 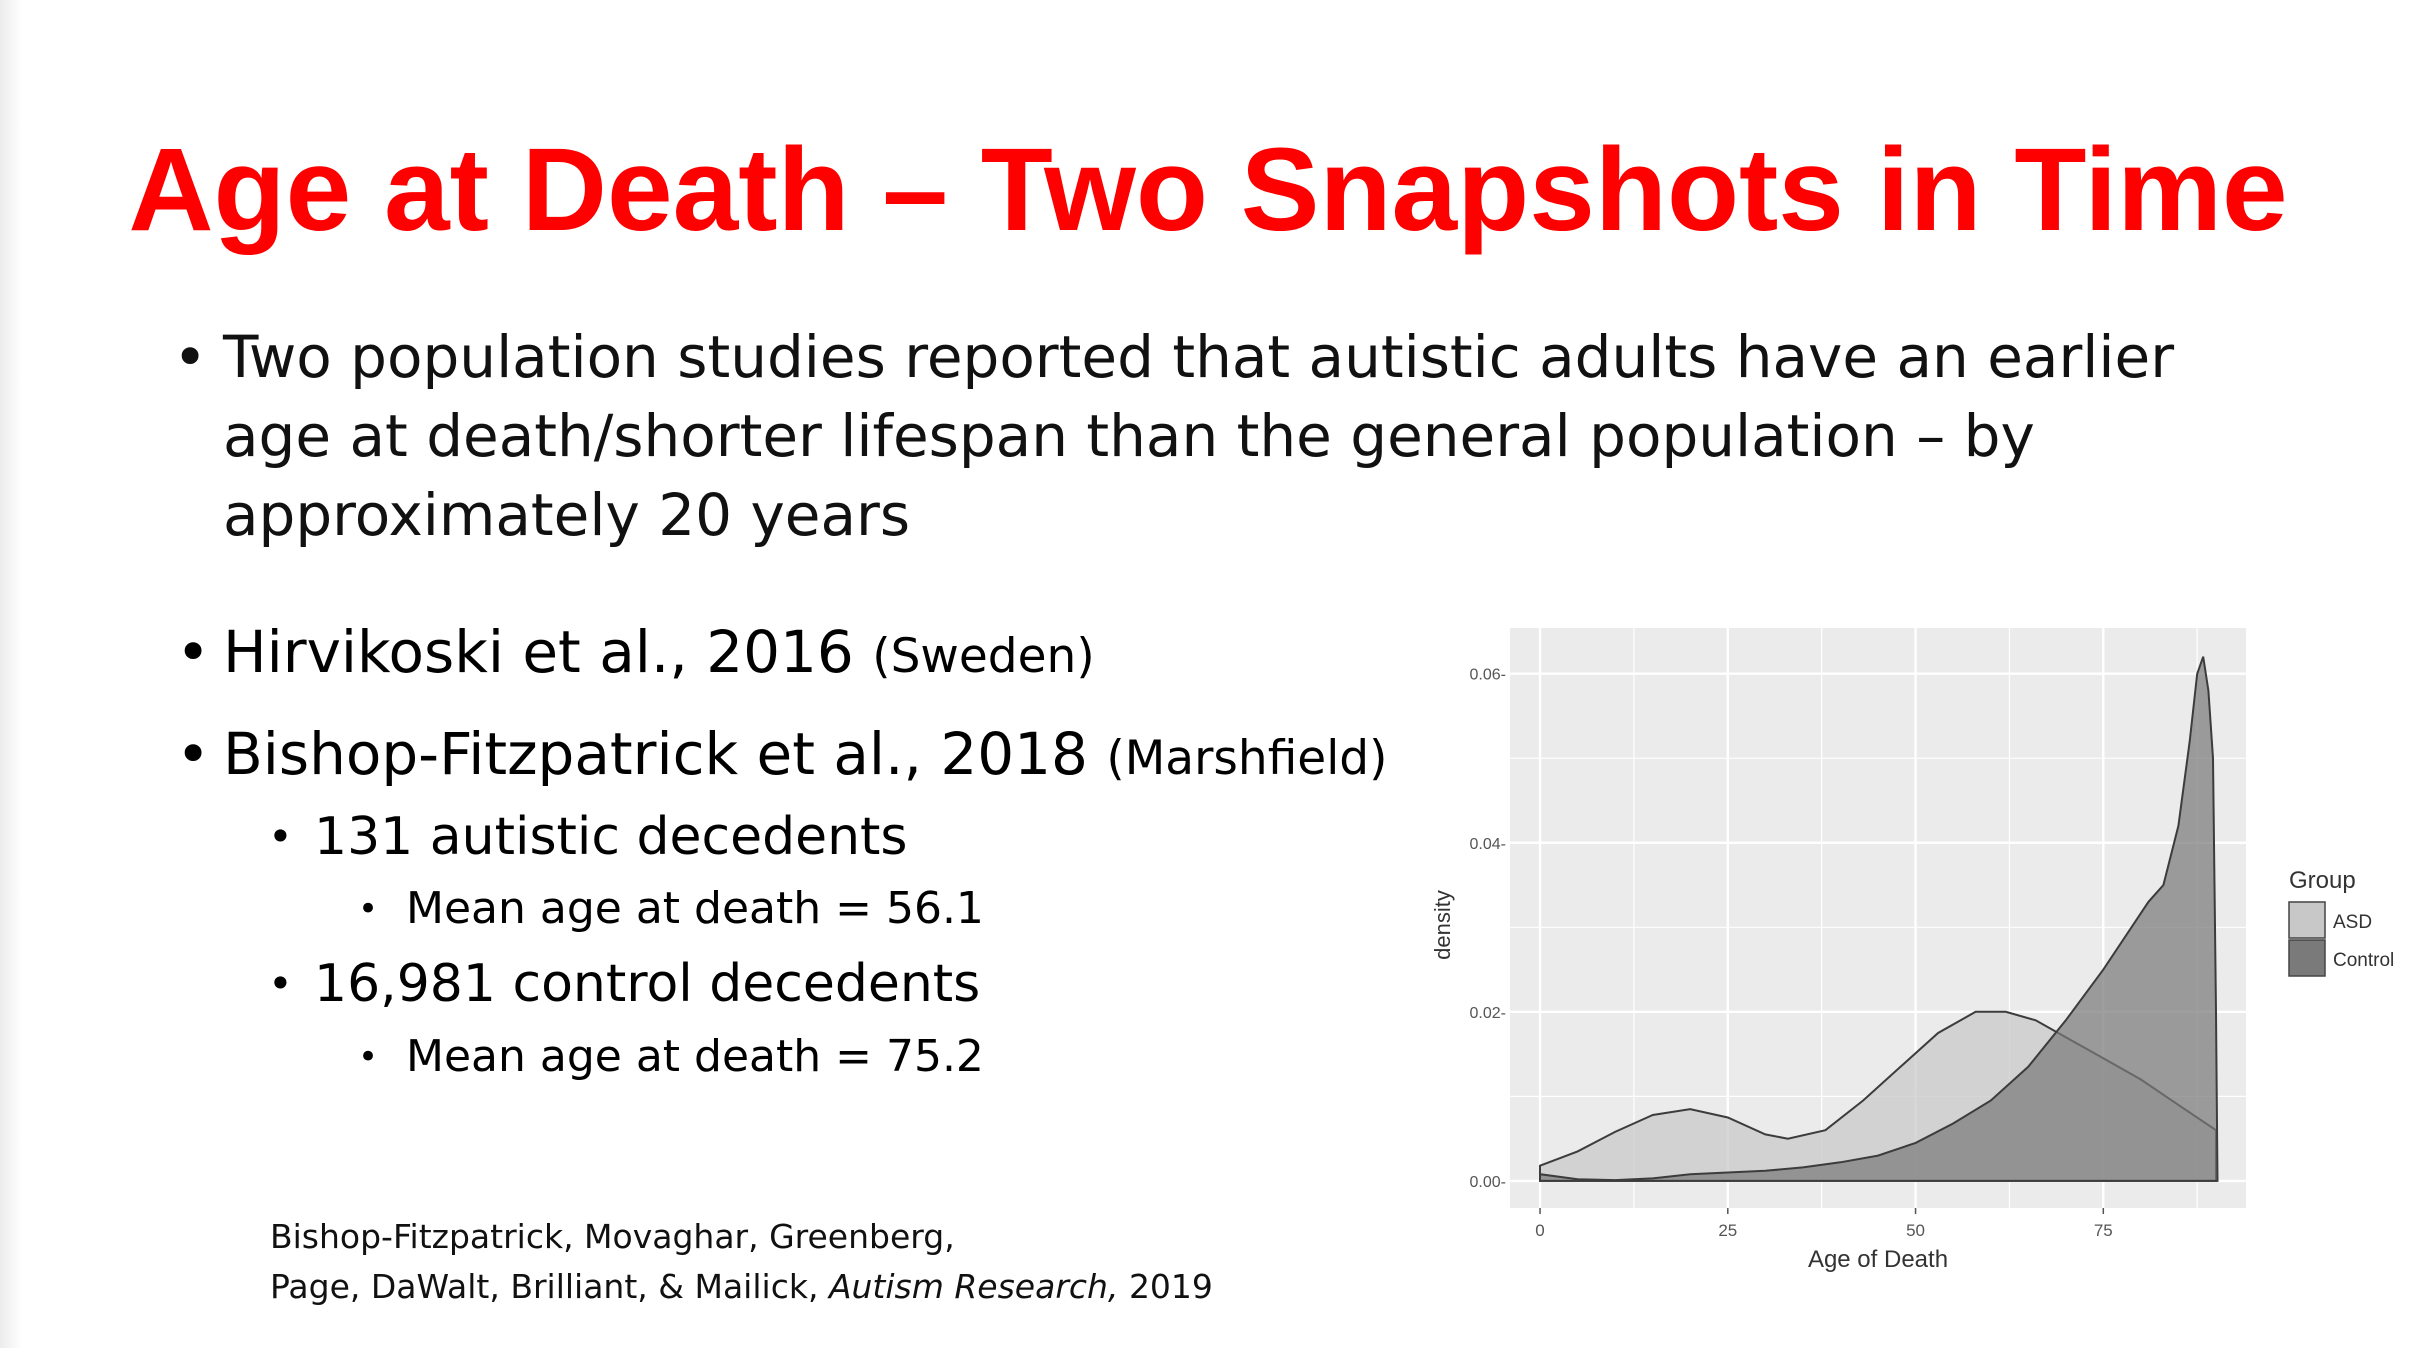 What do you see at coordinates (1727, 1230) in the screenshot?
I see `x-tick-label: 25` at bounding box center [1727, 1230].